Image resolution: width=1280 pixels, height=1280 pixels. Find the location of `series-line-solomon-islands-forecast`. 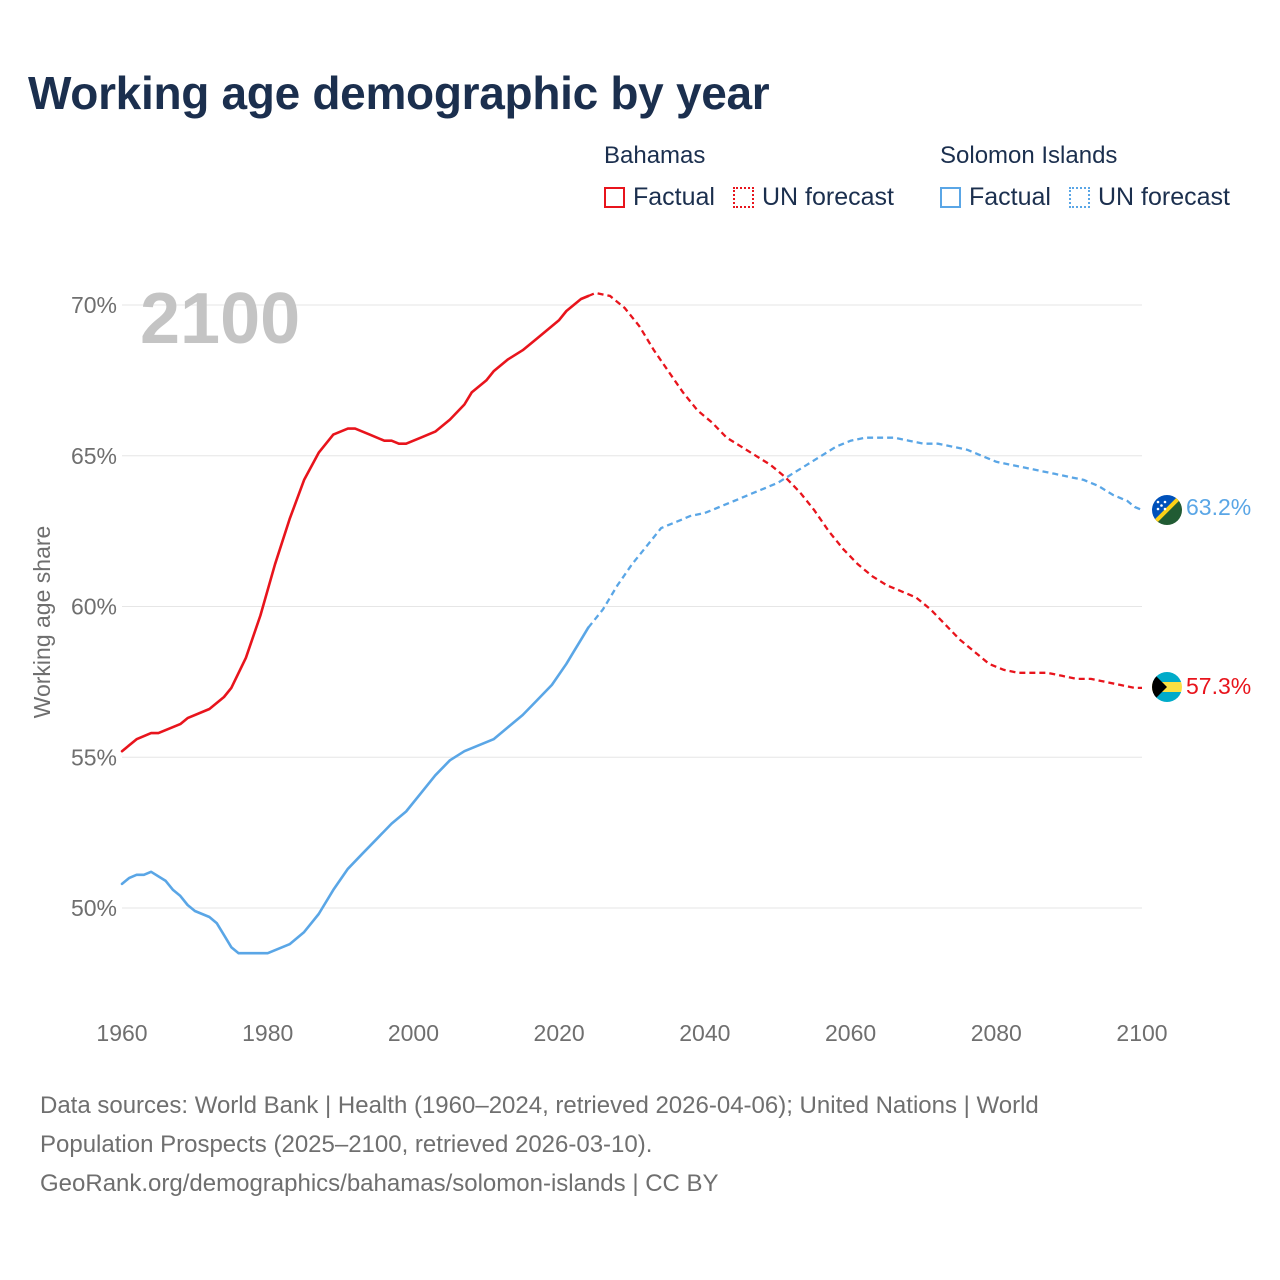

series-line-solomon-islands-forecast is located at coordinates (865, 532).